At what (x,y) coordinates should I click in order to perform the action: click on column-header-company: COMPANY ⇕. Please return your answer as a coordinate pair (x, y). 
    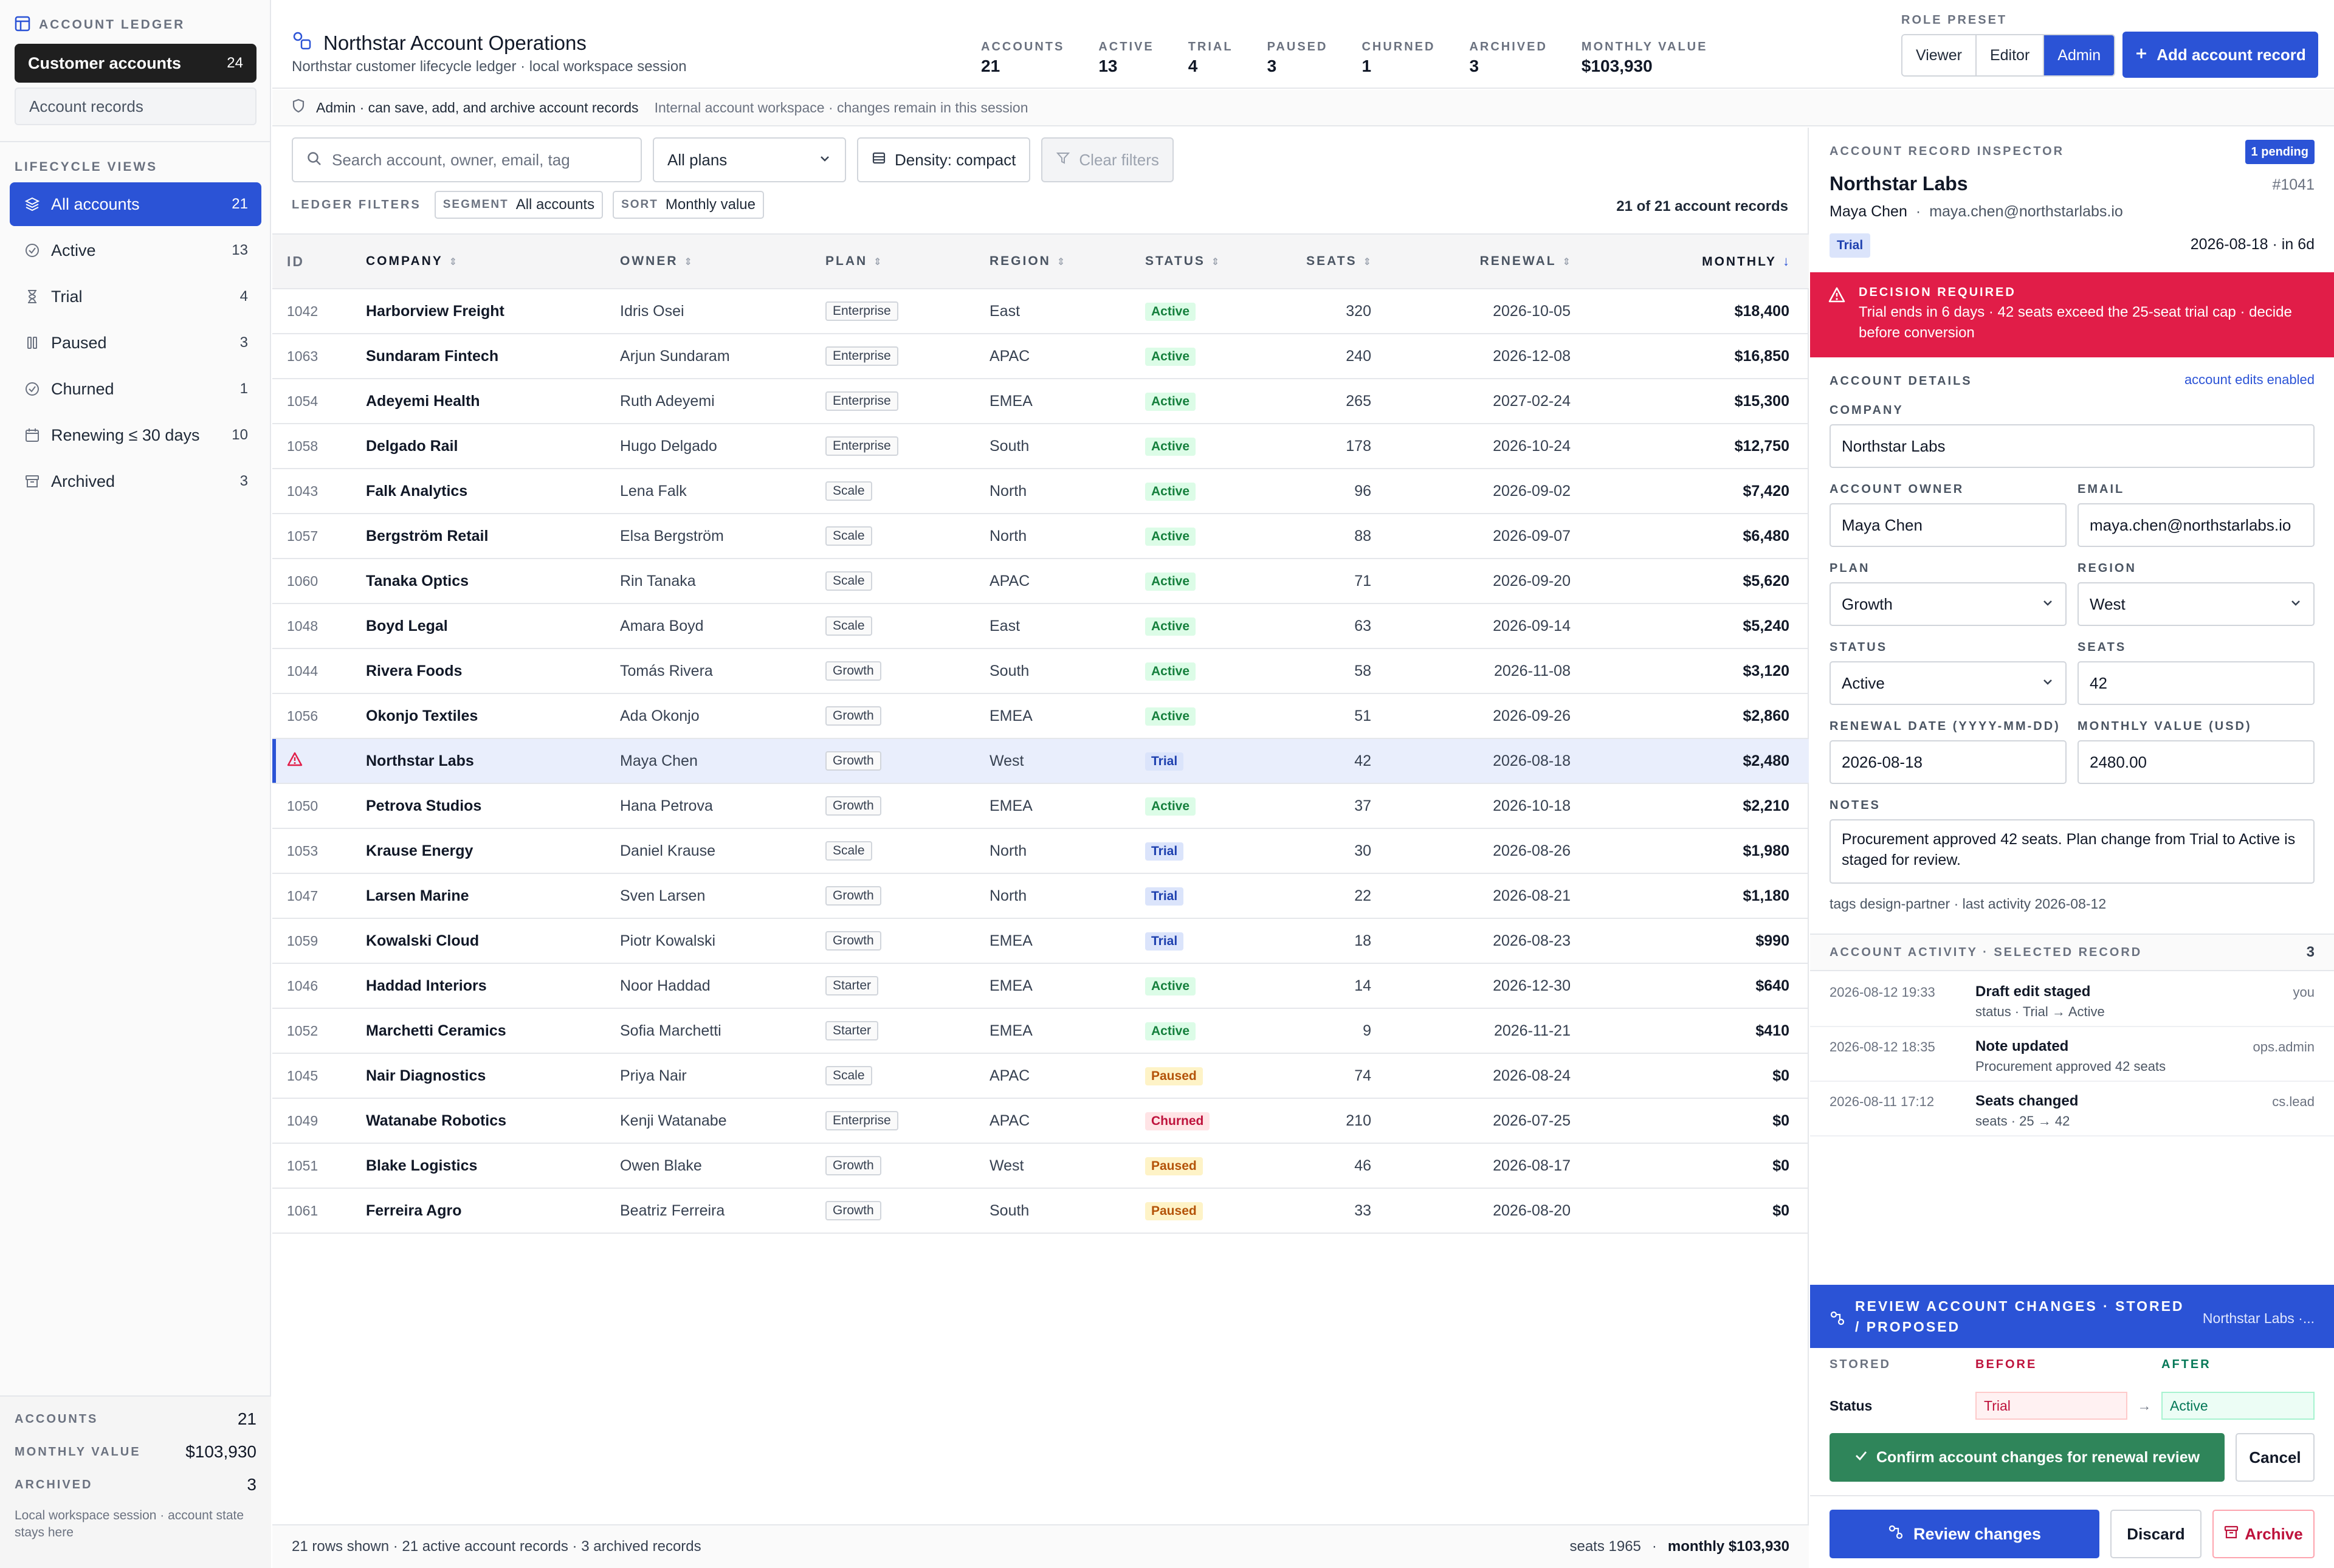
    Looking at the image, I should click on (493, 261).